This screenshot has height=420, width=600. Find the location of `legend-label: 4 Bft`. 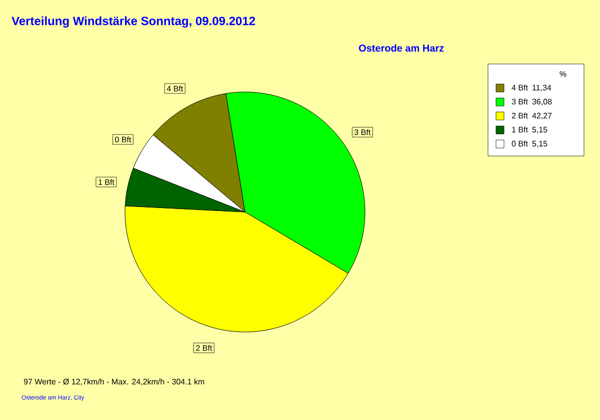

legend-label: 4 Bft is located at coordinates (520, 87).